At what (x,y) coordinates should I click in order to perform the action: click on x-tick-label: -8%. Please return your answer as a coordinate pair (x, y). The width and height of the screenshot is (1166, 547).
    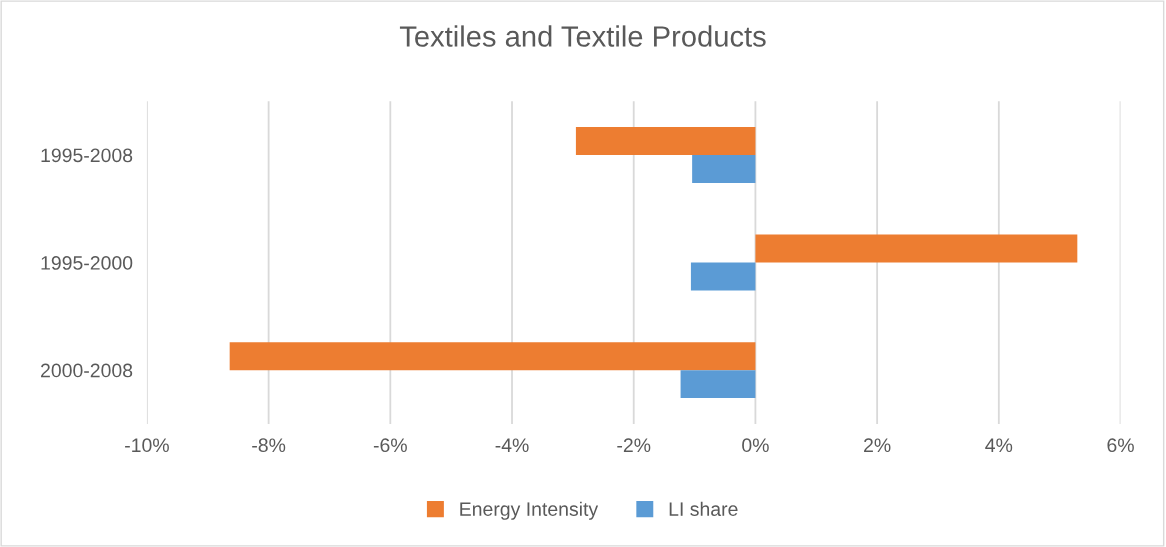
    Looking at the image, I should click on (269, 445).